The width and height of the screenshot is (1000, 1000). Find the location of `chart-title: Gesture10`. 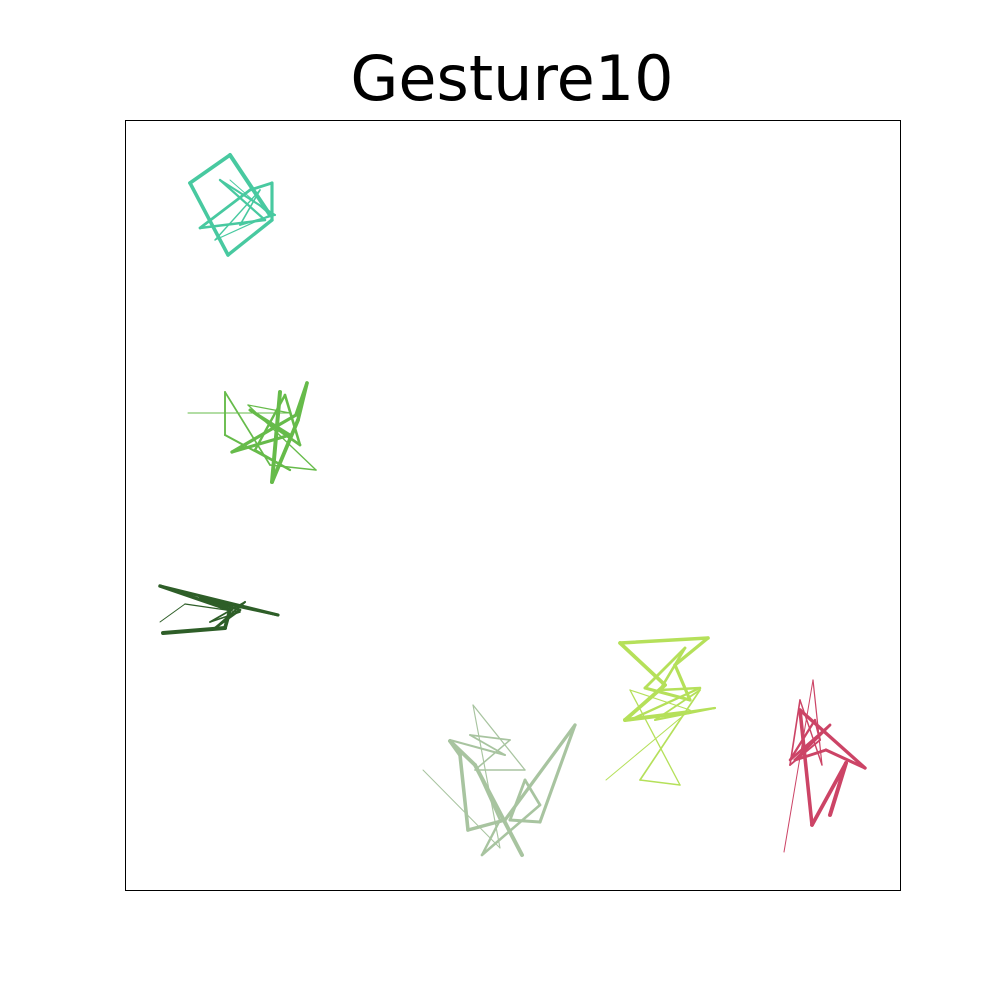

chart-title: Gesture10 is located at coordinates (511, 78).